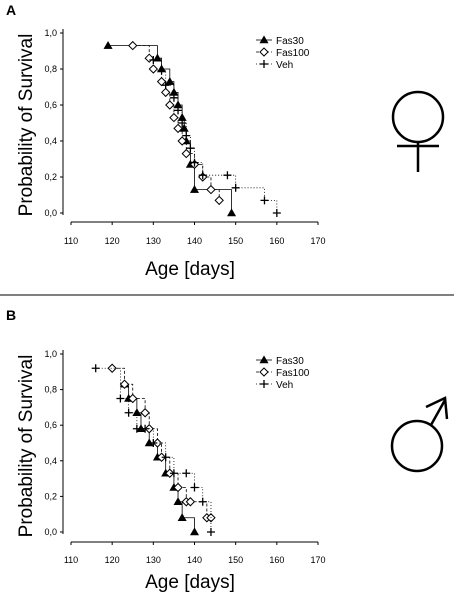 The image size is (454, 594). What do you see at coordinates (11, 10) in the screenshot?
I see `panel-a-letter: A` at bounding box center [11, 10].